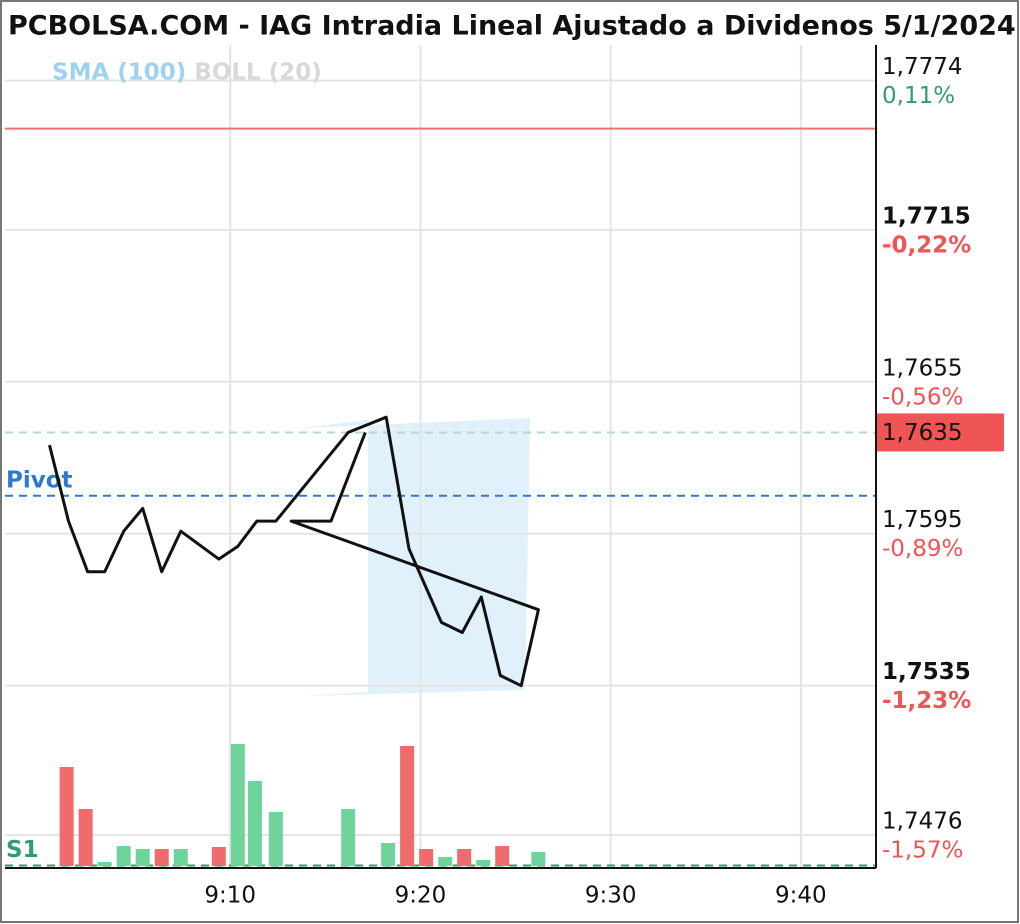 The width and height of the screenshot is (1020, 924). Describe the element at coordinates (22, 850) in the screenshot. I see `level-label: S1` at that location.